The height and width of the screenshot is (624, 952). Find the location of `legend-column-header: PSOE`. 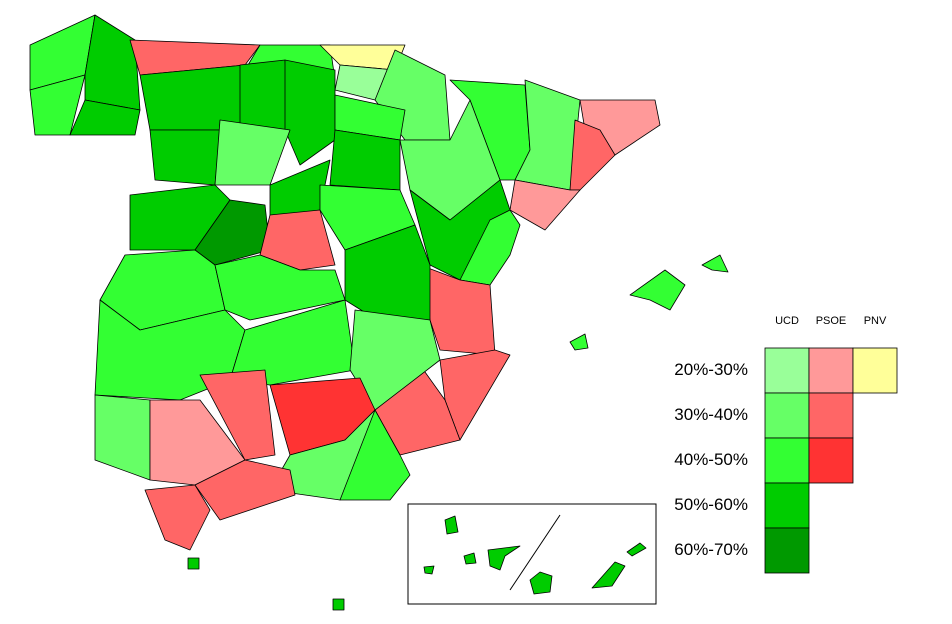

legend-column-header: PSOE is located at coordinates (831, 321).